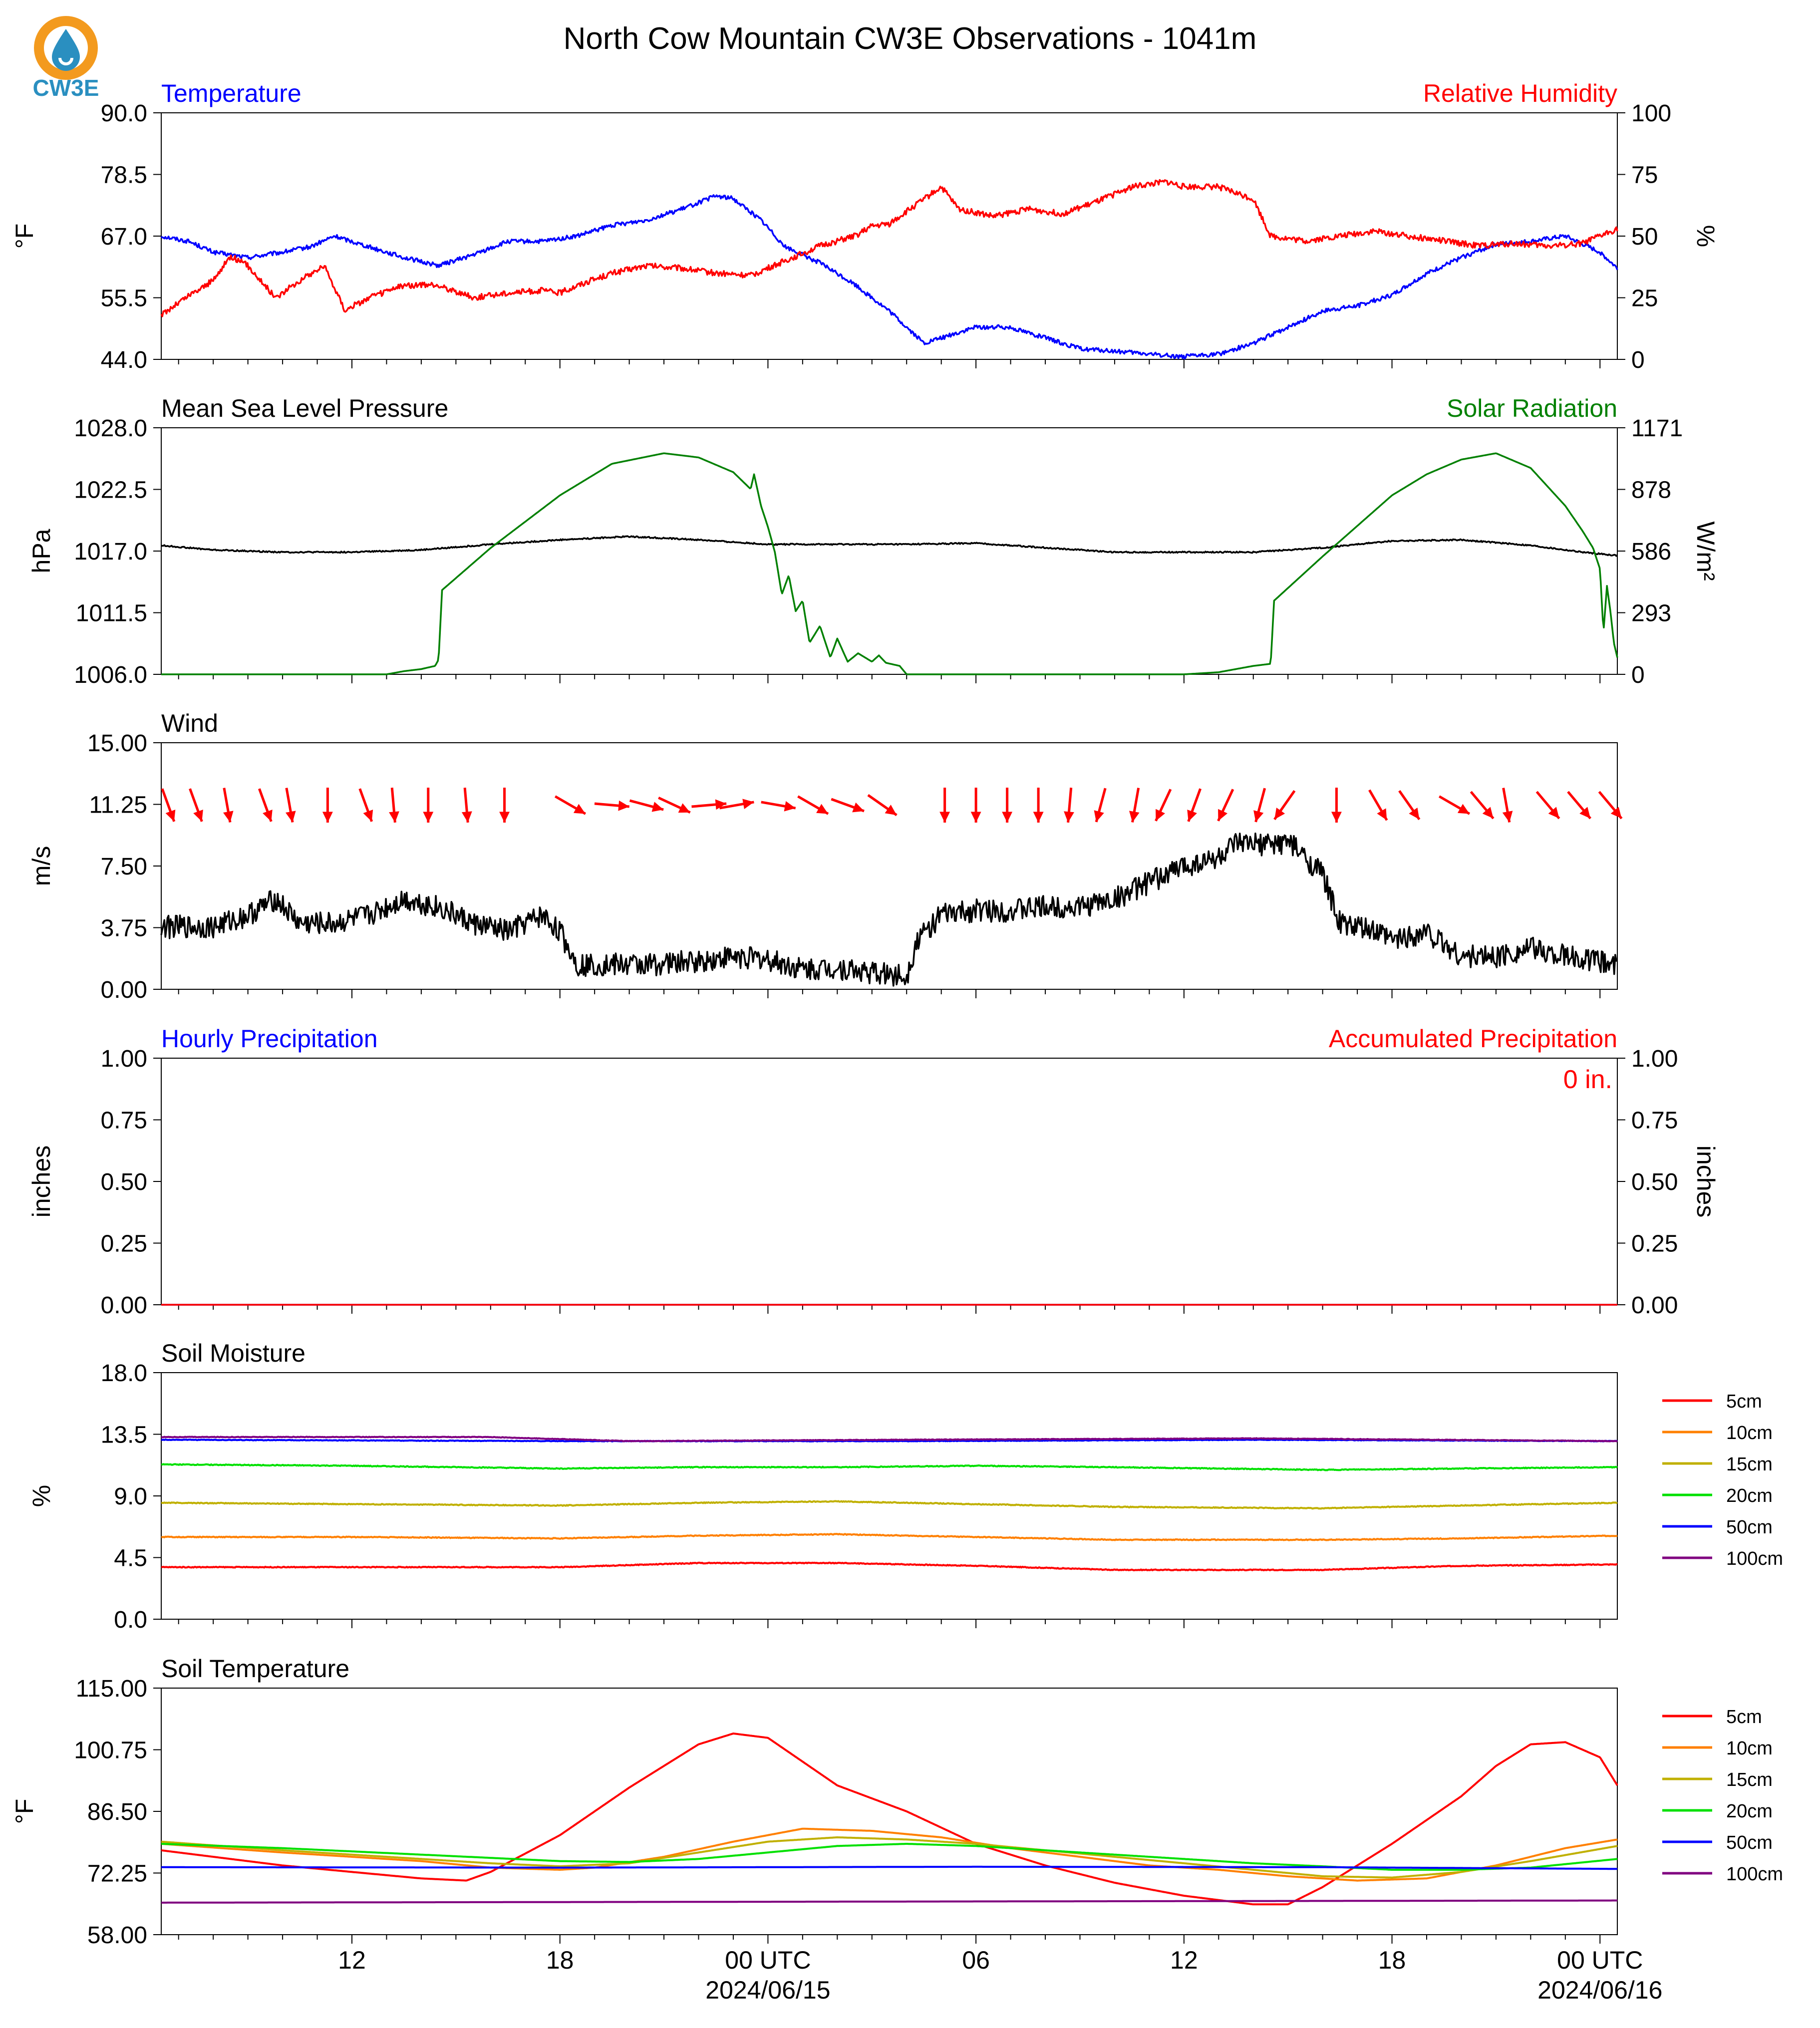  I want to click on x-date-label: 2024/06/16, so click(1599, 1990).